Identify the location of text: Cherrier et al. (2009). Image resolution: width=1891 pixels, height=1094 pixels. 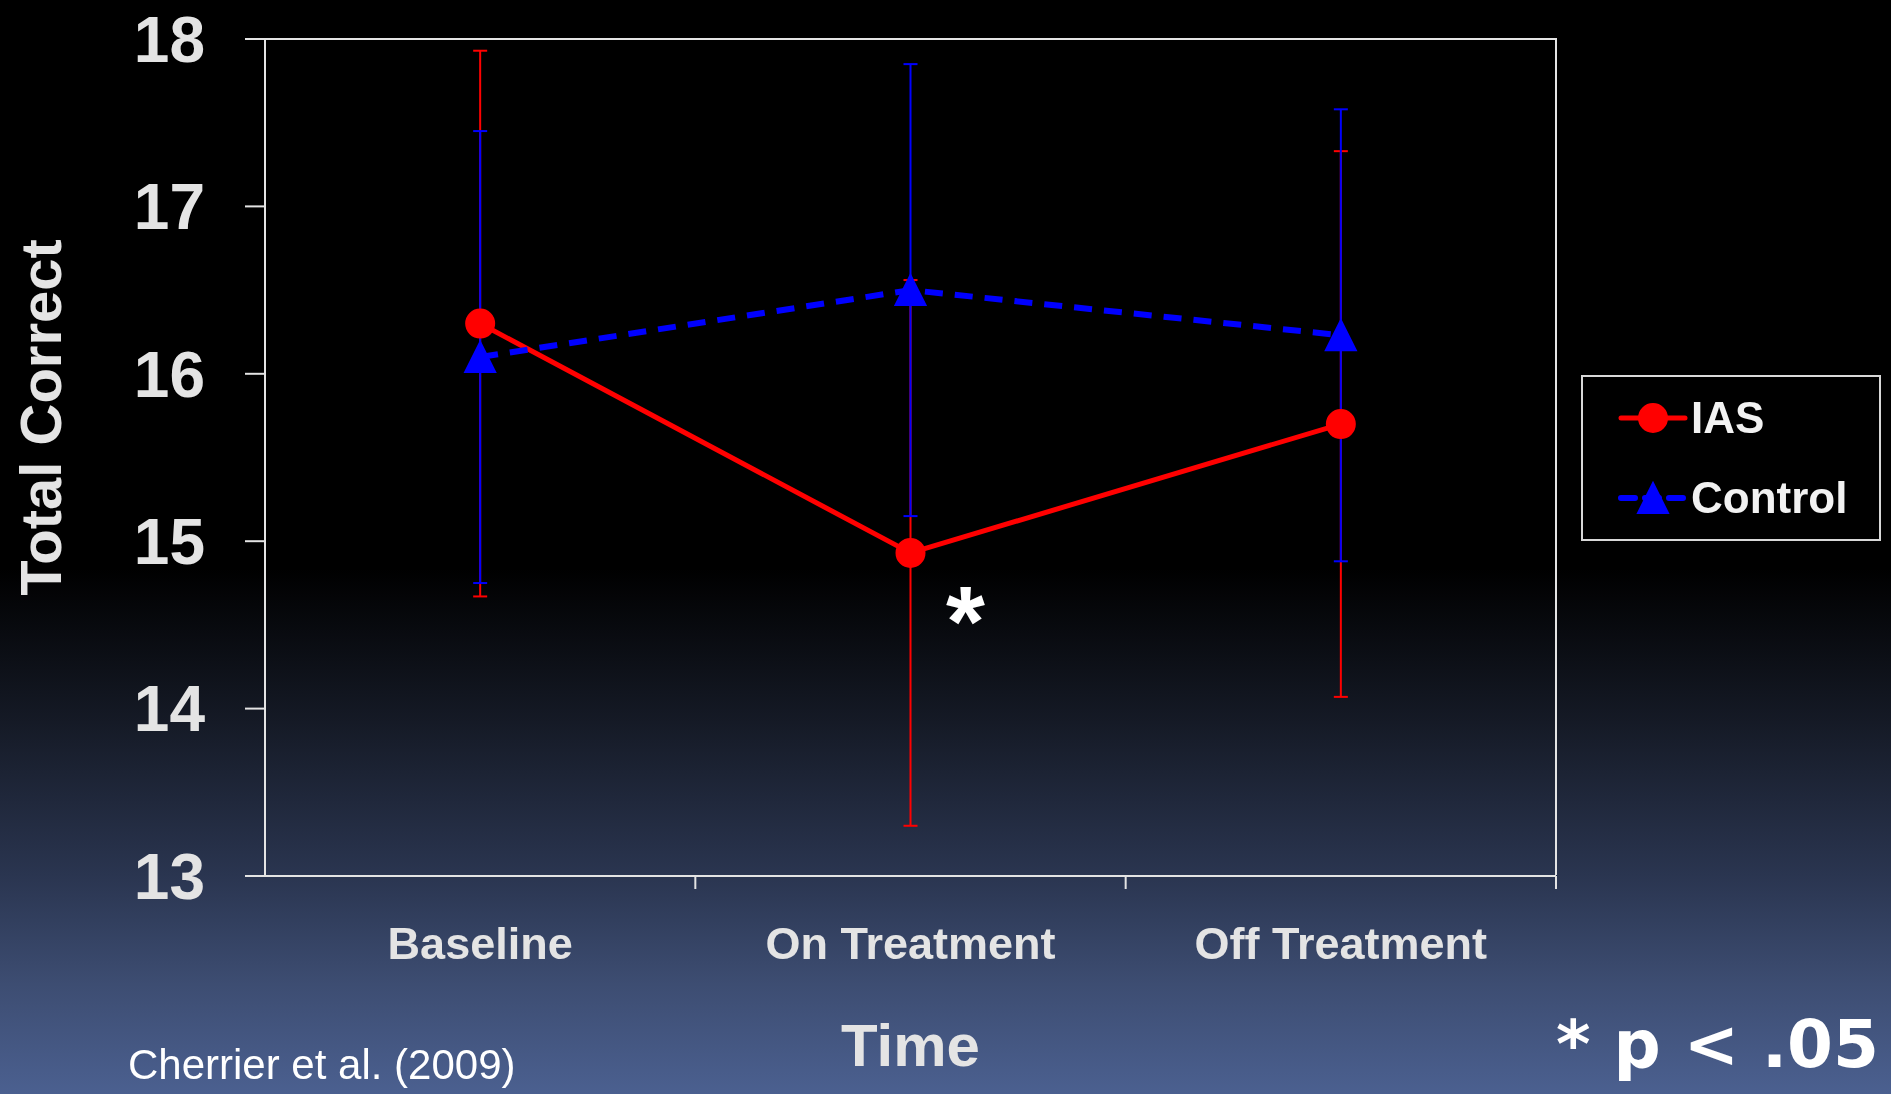
(322, 1065).